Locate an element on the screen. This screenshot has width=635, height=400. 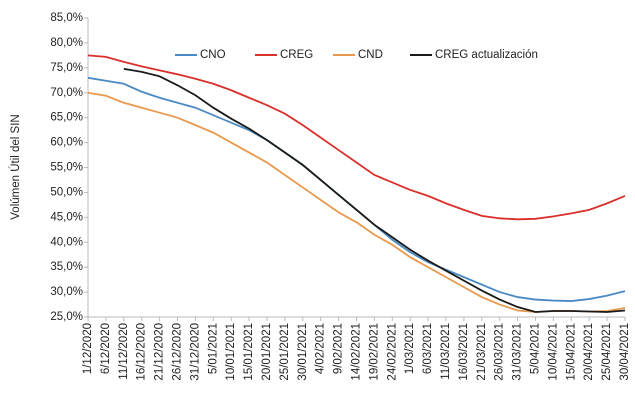
x-tick-label: 30/04/2021 is located at coordinates (625, 352).